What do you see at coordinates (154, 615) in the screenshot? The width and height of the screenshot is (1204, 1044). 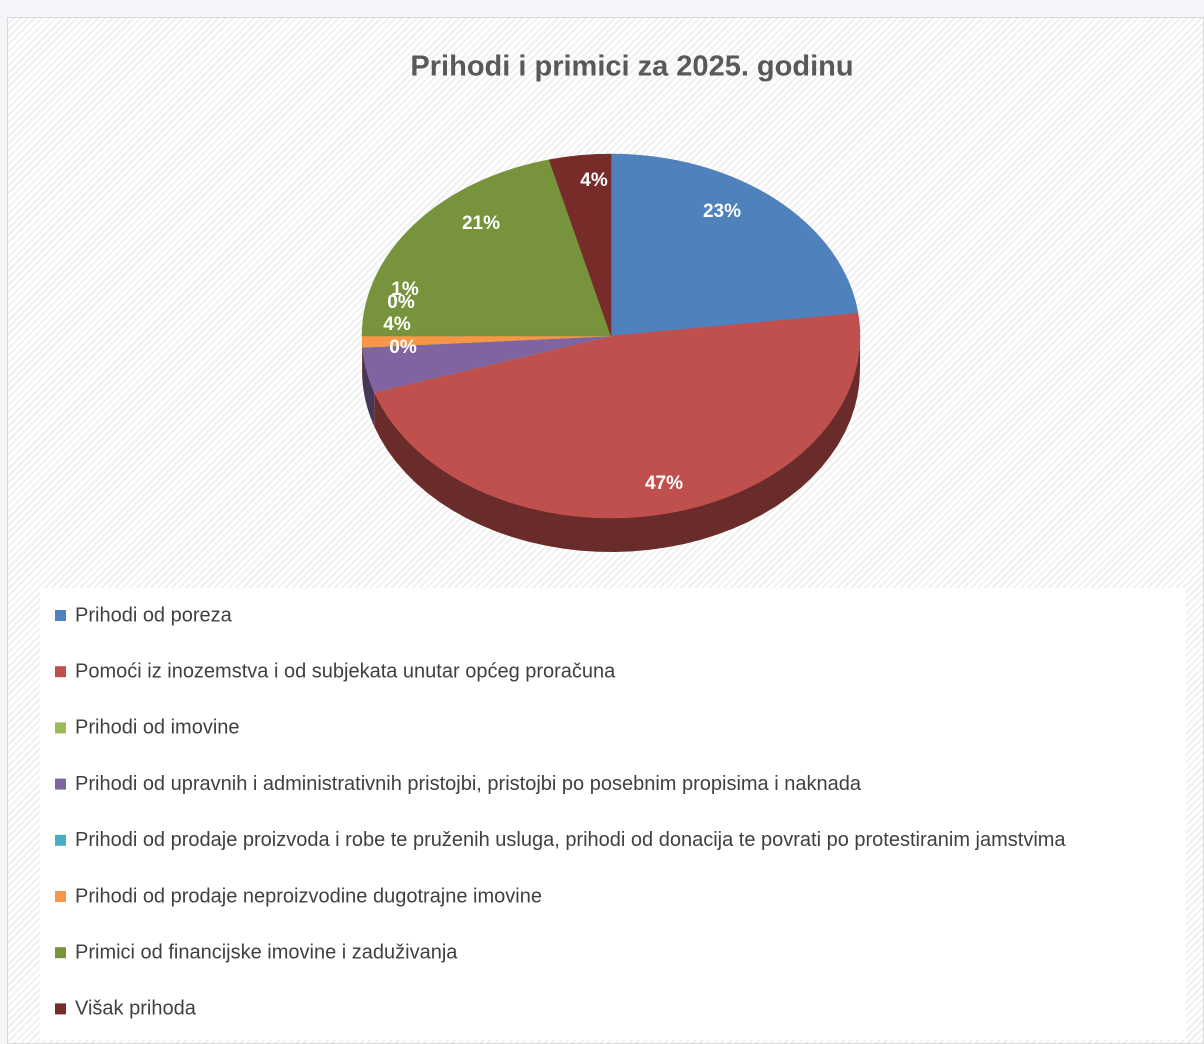 I see `legend-label: Prihodi od poreza` at bounding box center [154, 615].